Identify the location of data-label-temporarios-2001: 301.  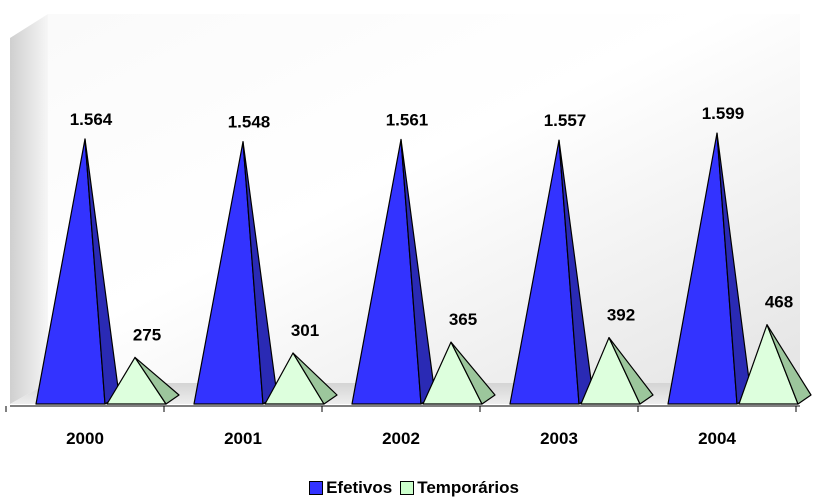
(305, 330).